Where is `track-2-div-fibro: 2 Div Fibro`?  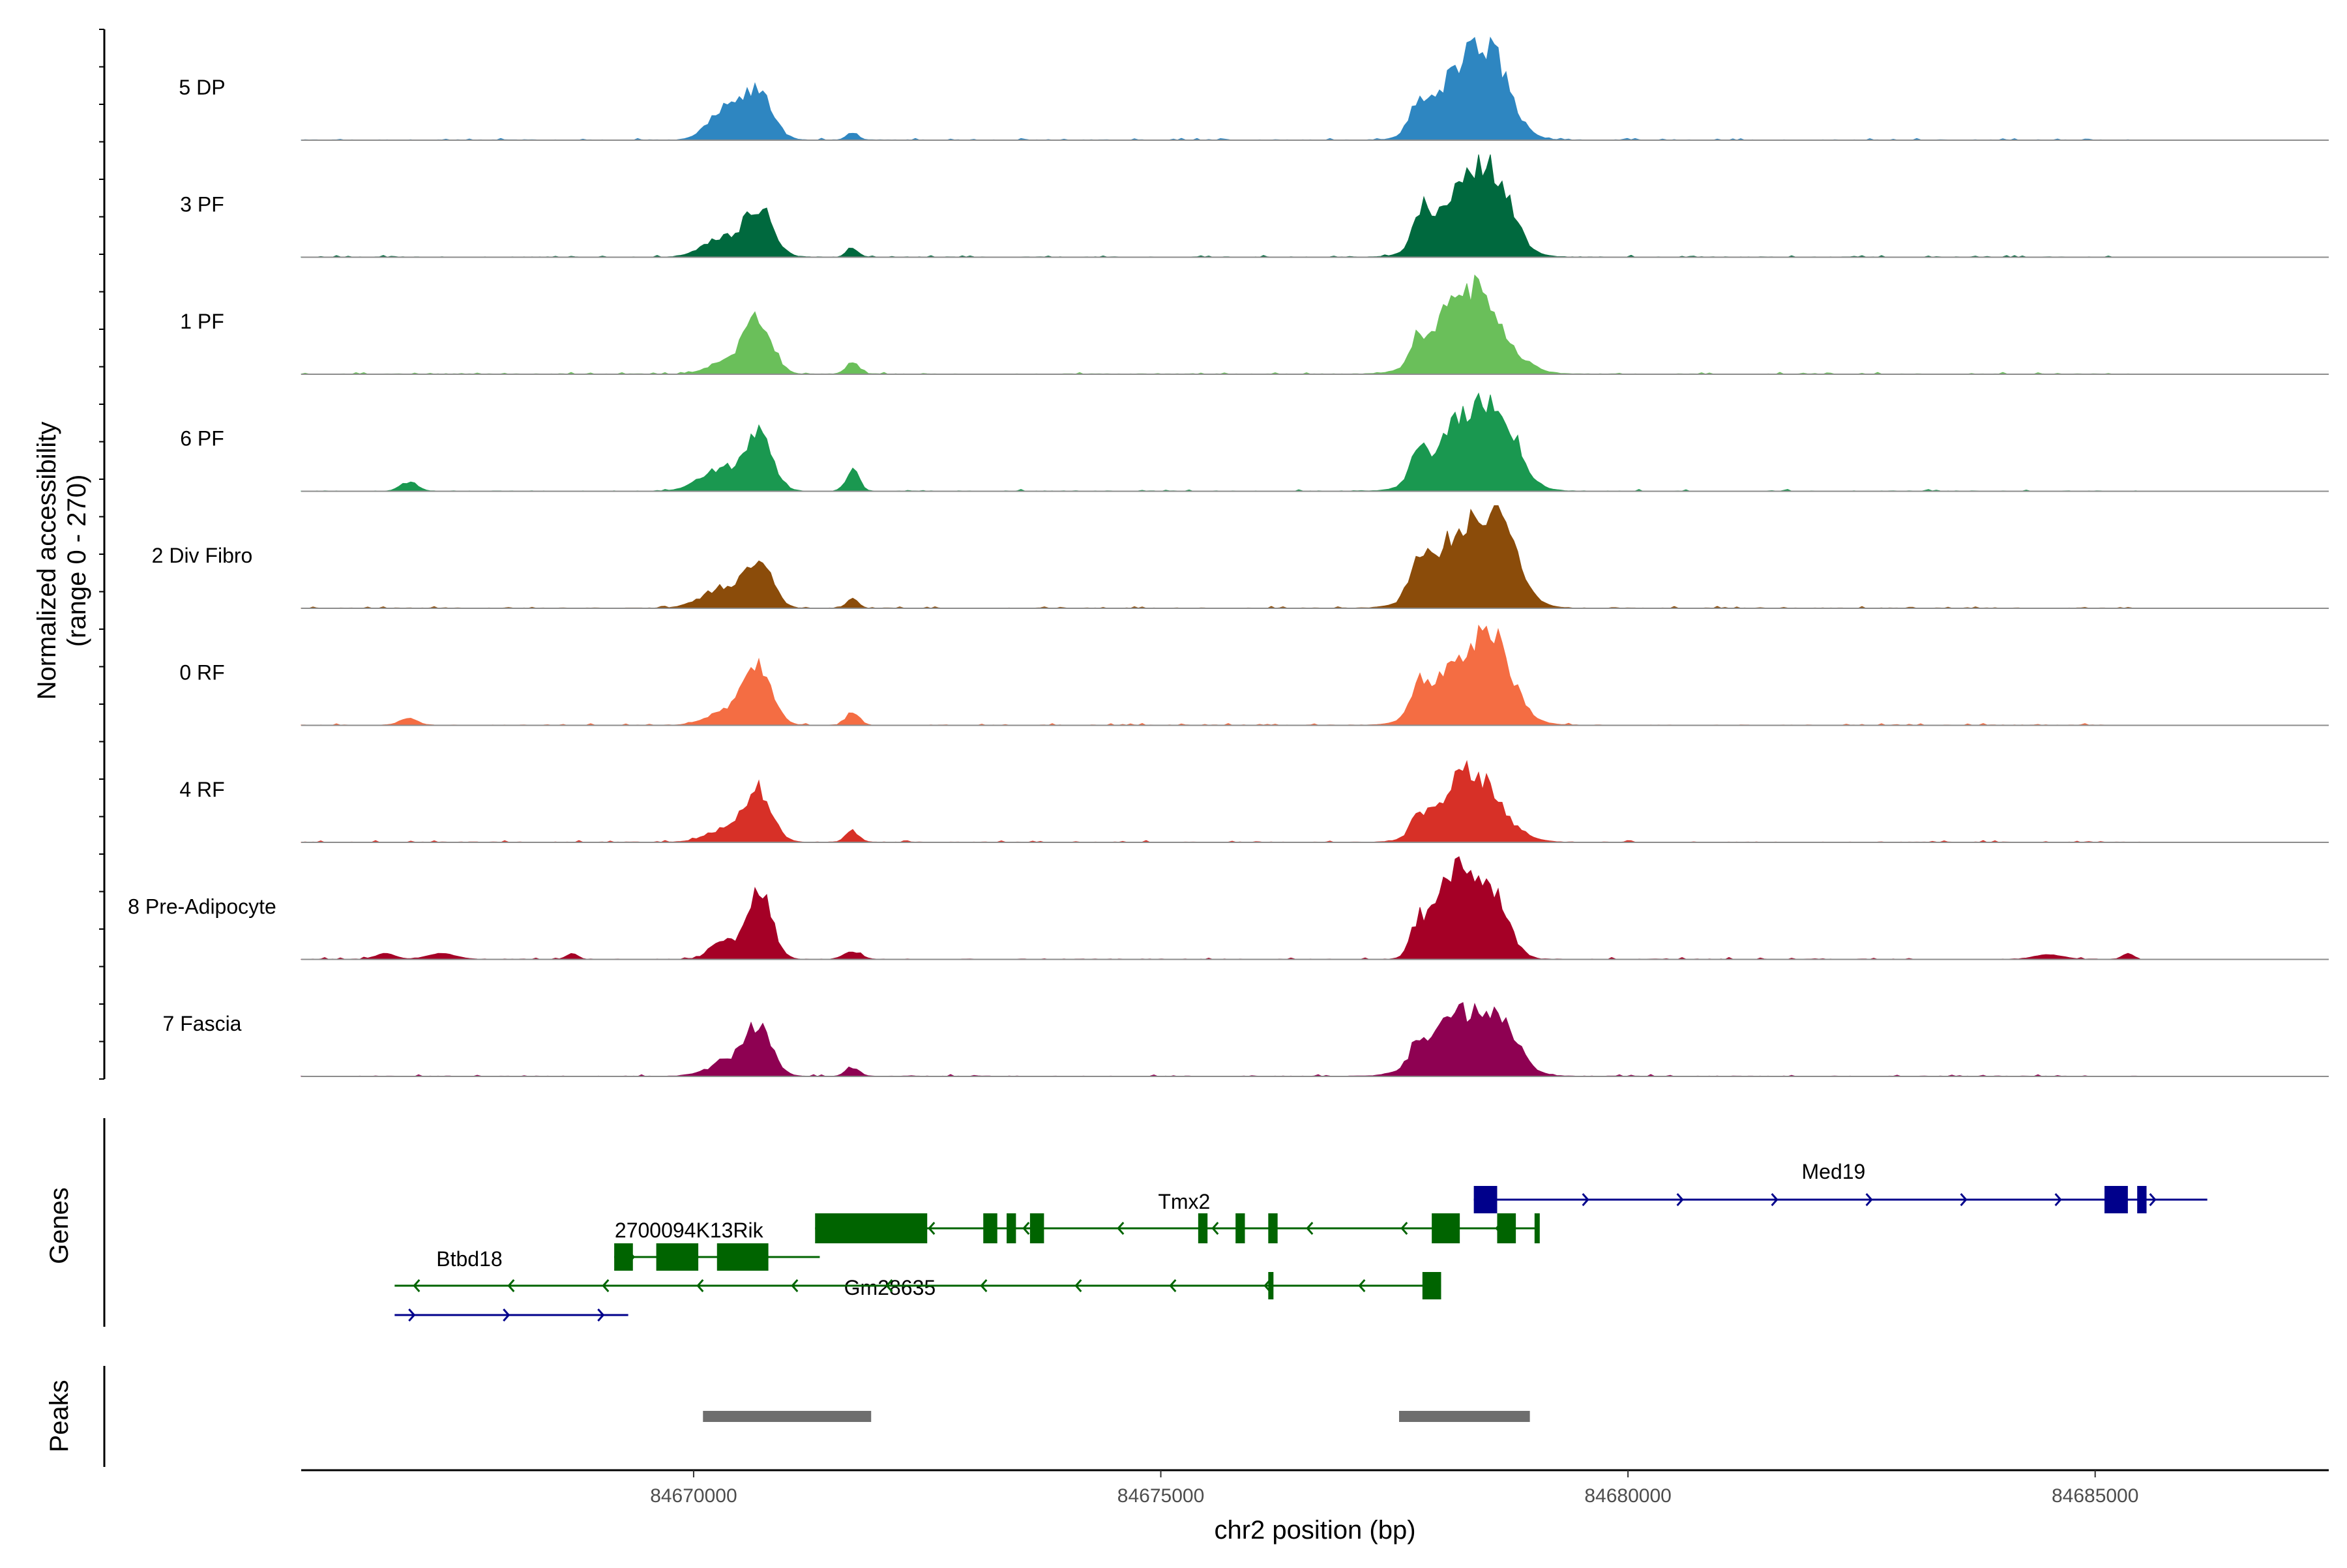 track-2-div-fibro: 2 Div Fibro is located at coordinates (1240, 557).